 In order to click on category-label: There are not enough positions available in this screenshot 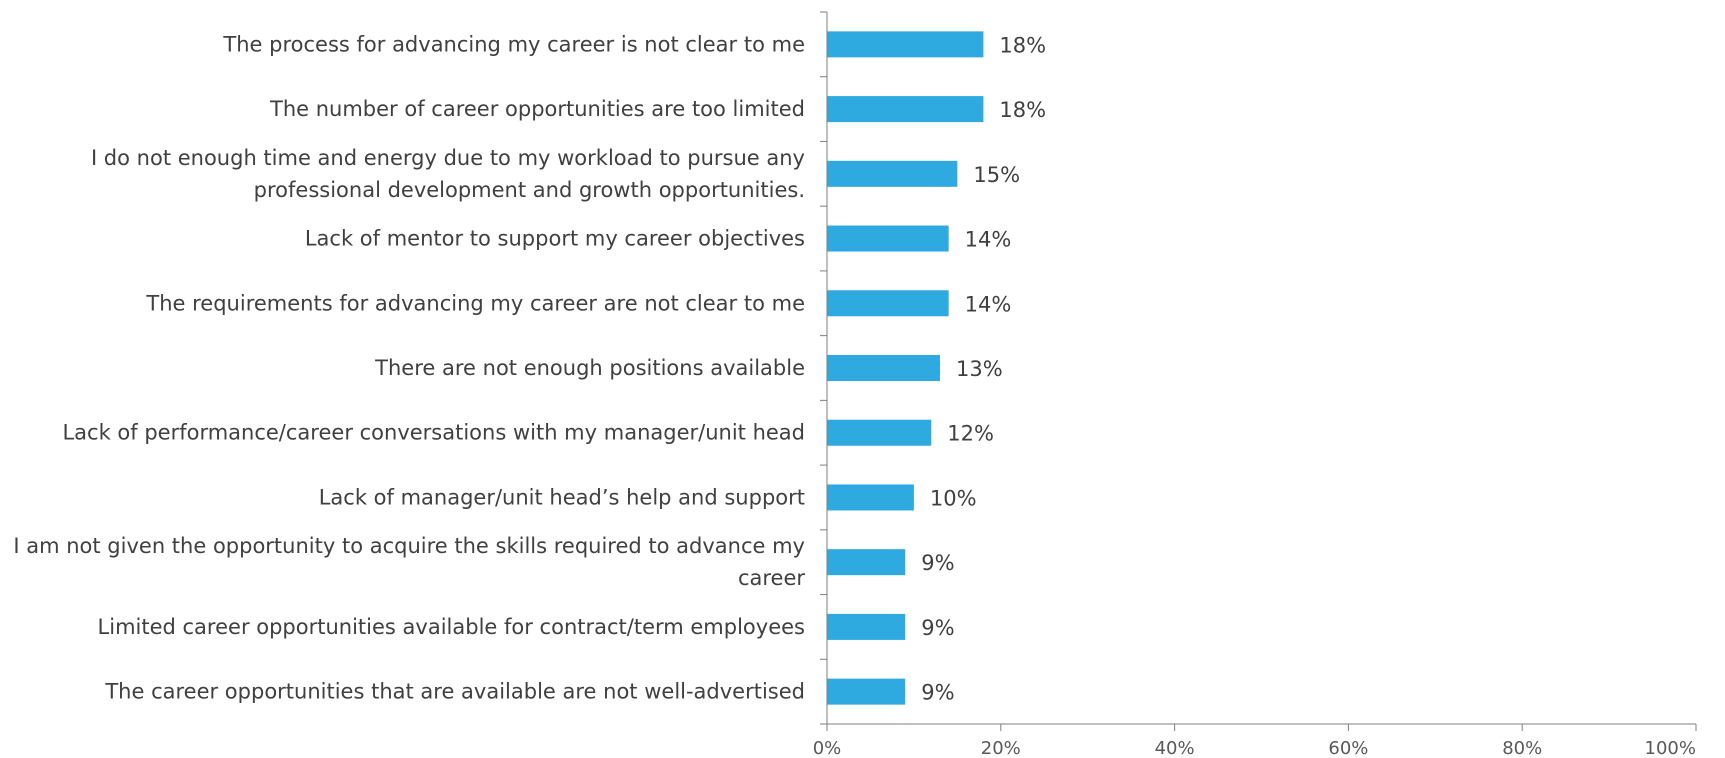, I will do `click(589, 368)`.